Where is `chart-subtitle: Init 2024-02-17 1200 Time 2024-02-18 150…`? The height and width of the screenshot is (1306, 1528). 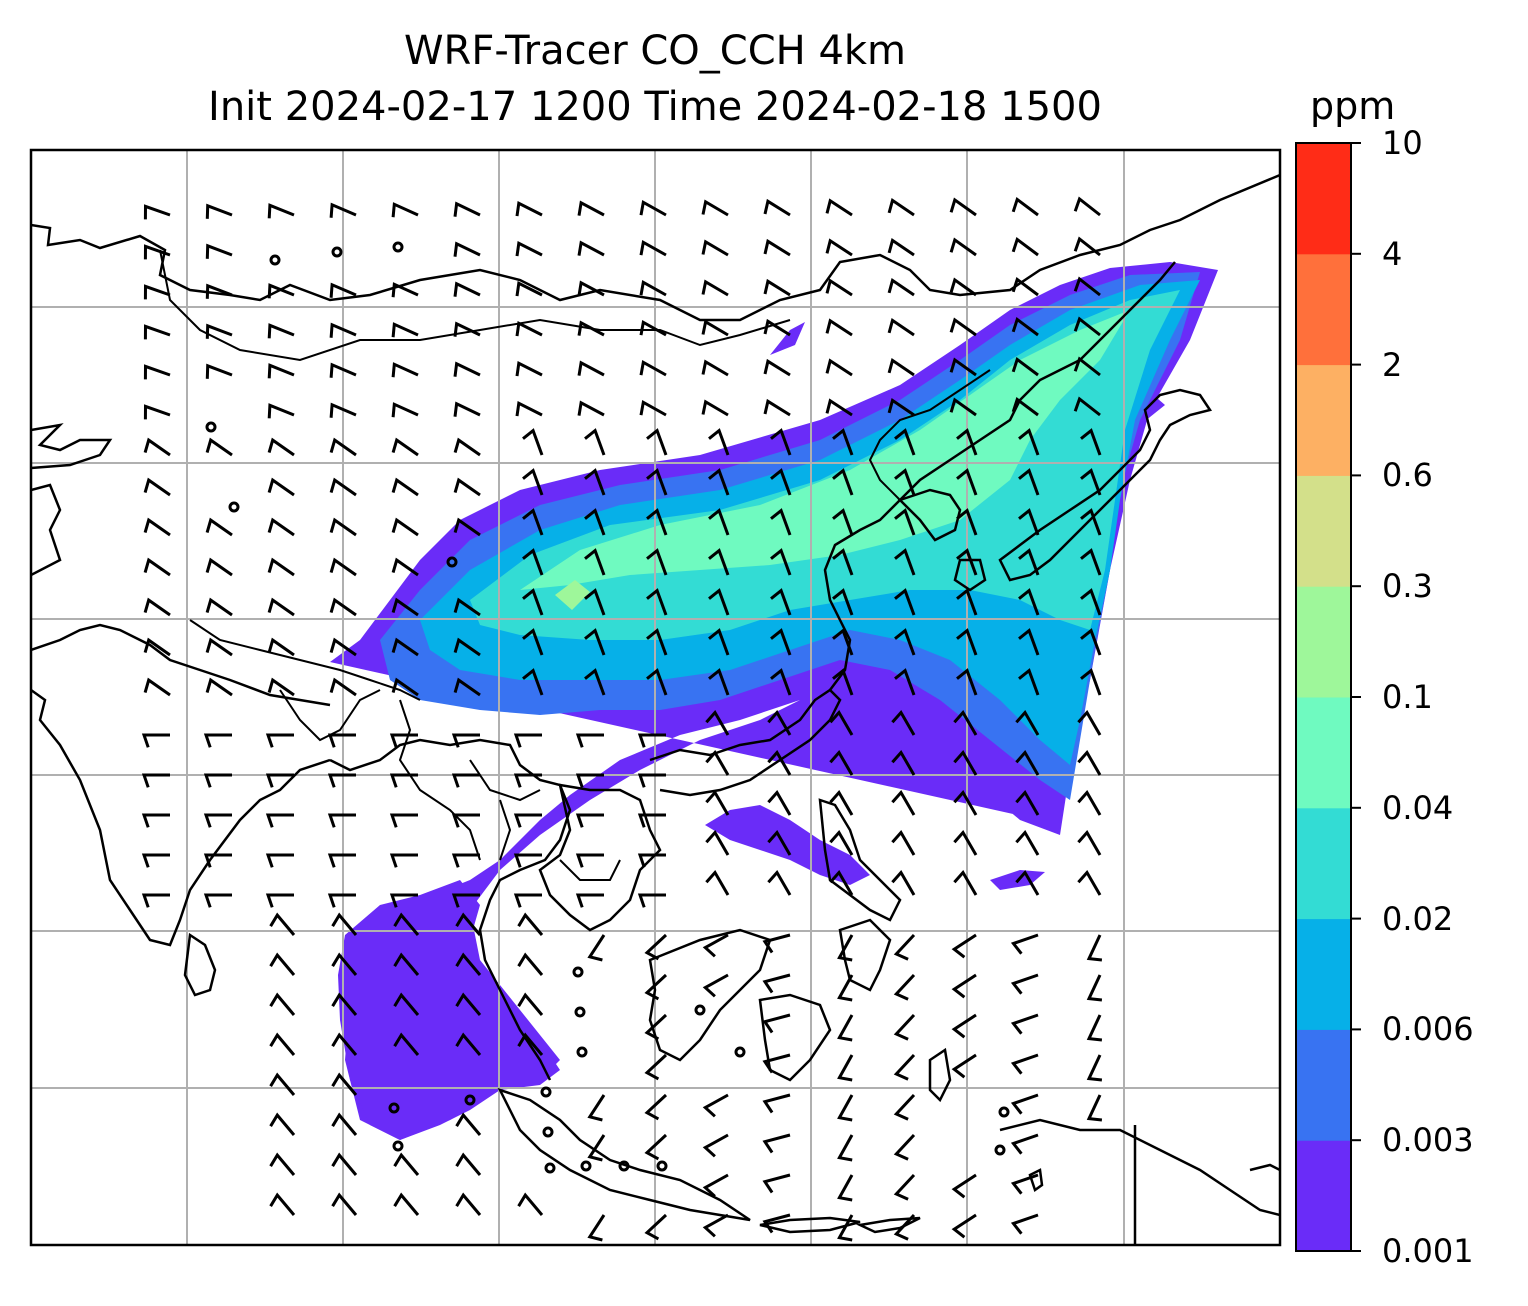 chart-subtitle: Init 2024-02-17 1200 Time 2024-02-18 150… is located at coordinates (655, 107).